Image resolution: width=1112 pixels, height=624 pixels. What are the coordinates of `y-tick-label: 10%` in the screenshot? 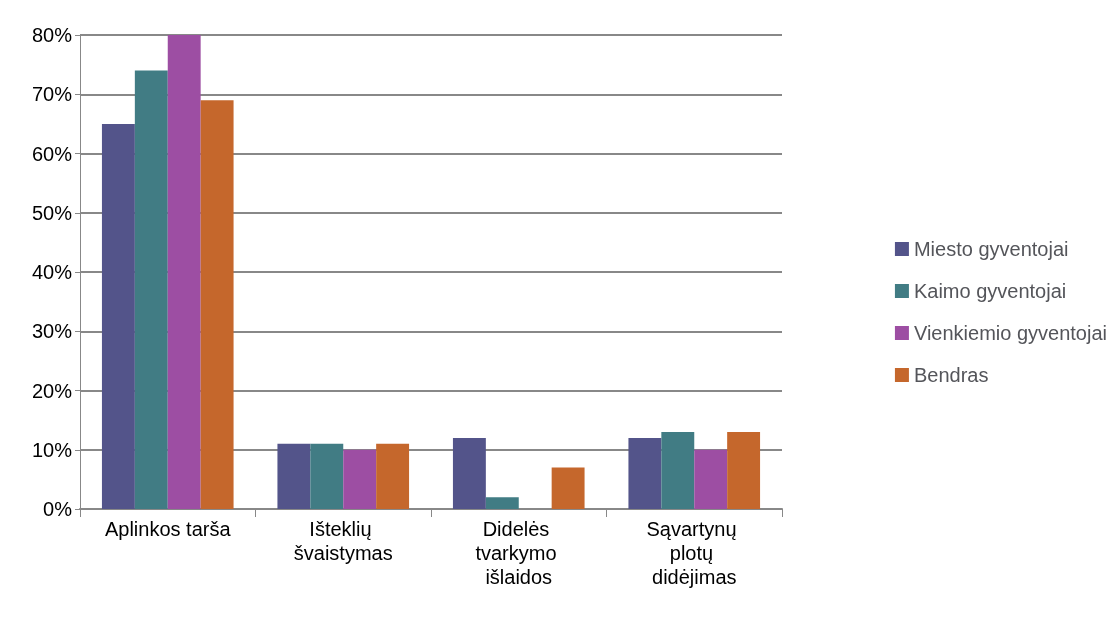 It's located at (52, 449).